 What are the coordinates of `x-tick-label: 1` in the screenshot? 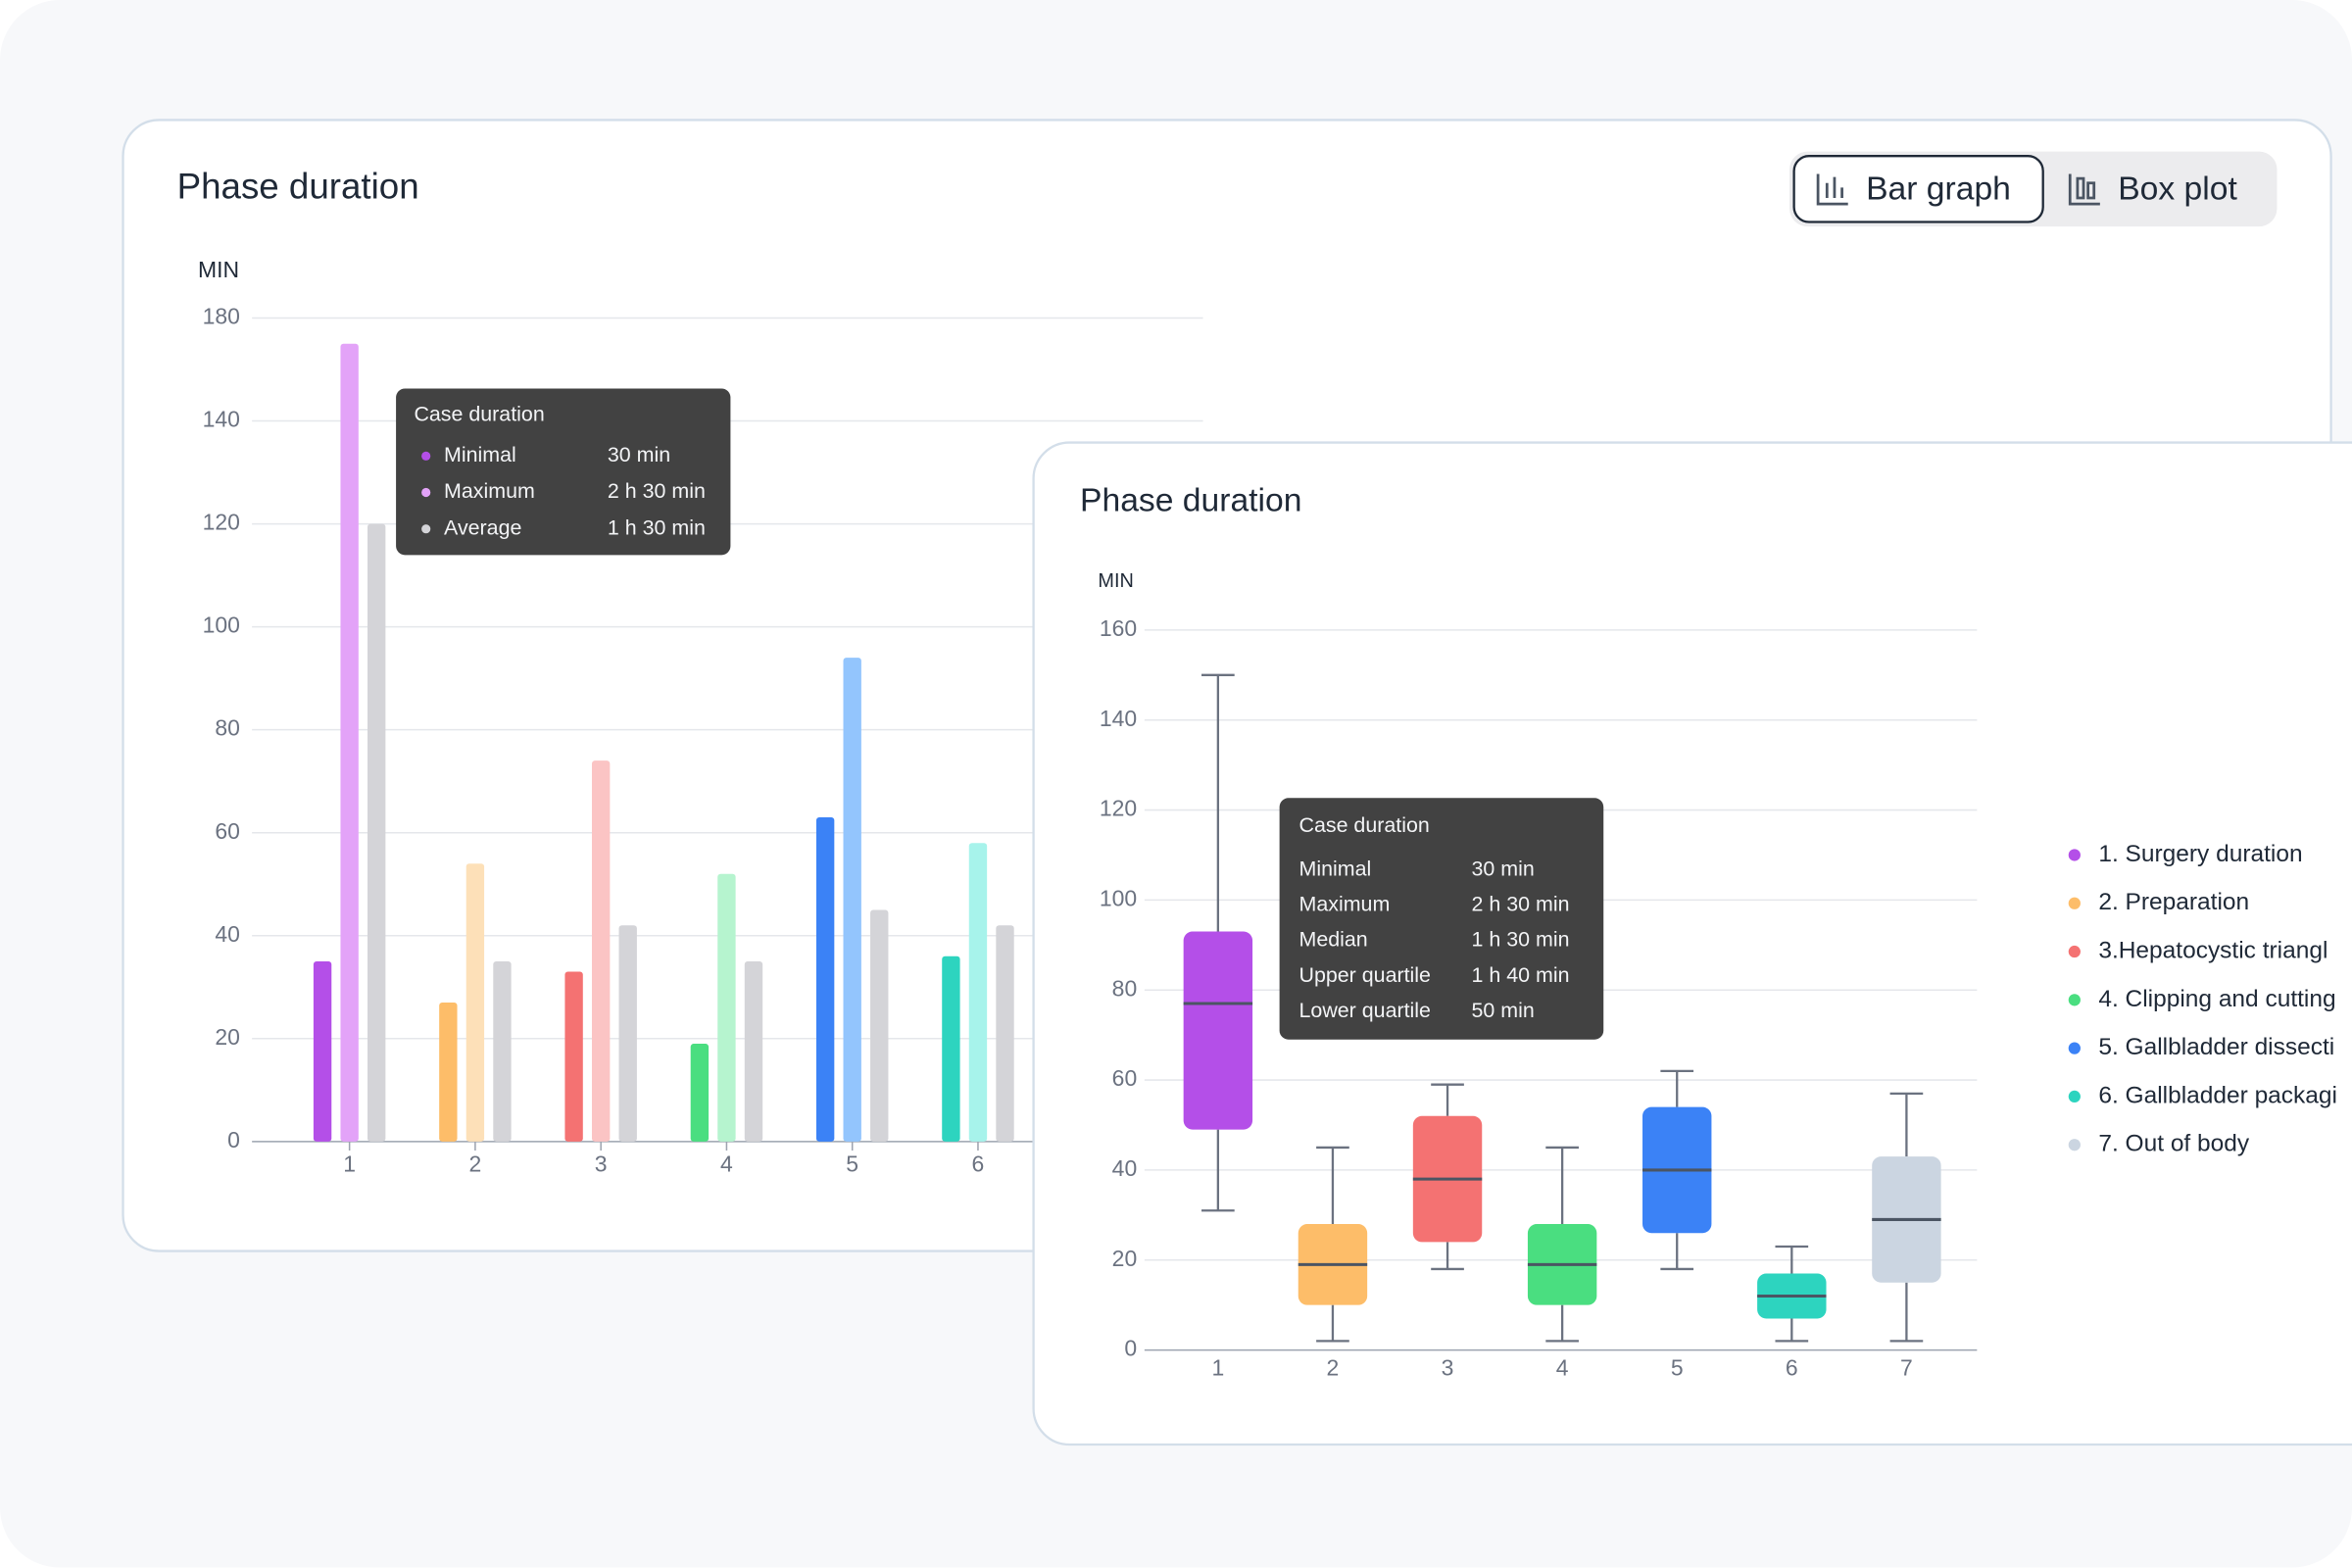 It's located at (1217, 1368).